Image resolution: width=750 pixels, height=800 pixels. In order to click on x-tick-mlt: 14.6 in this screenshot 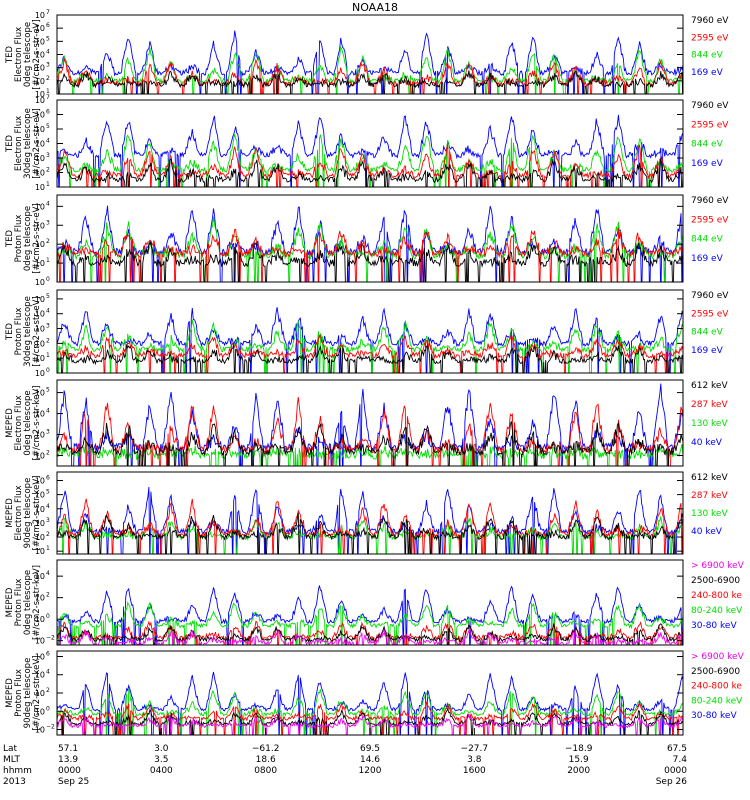, I will do `click(370, 760)`.